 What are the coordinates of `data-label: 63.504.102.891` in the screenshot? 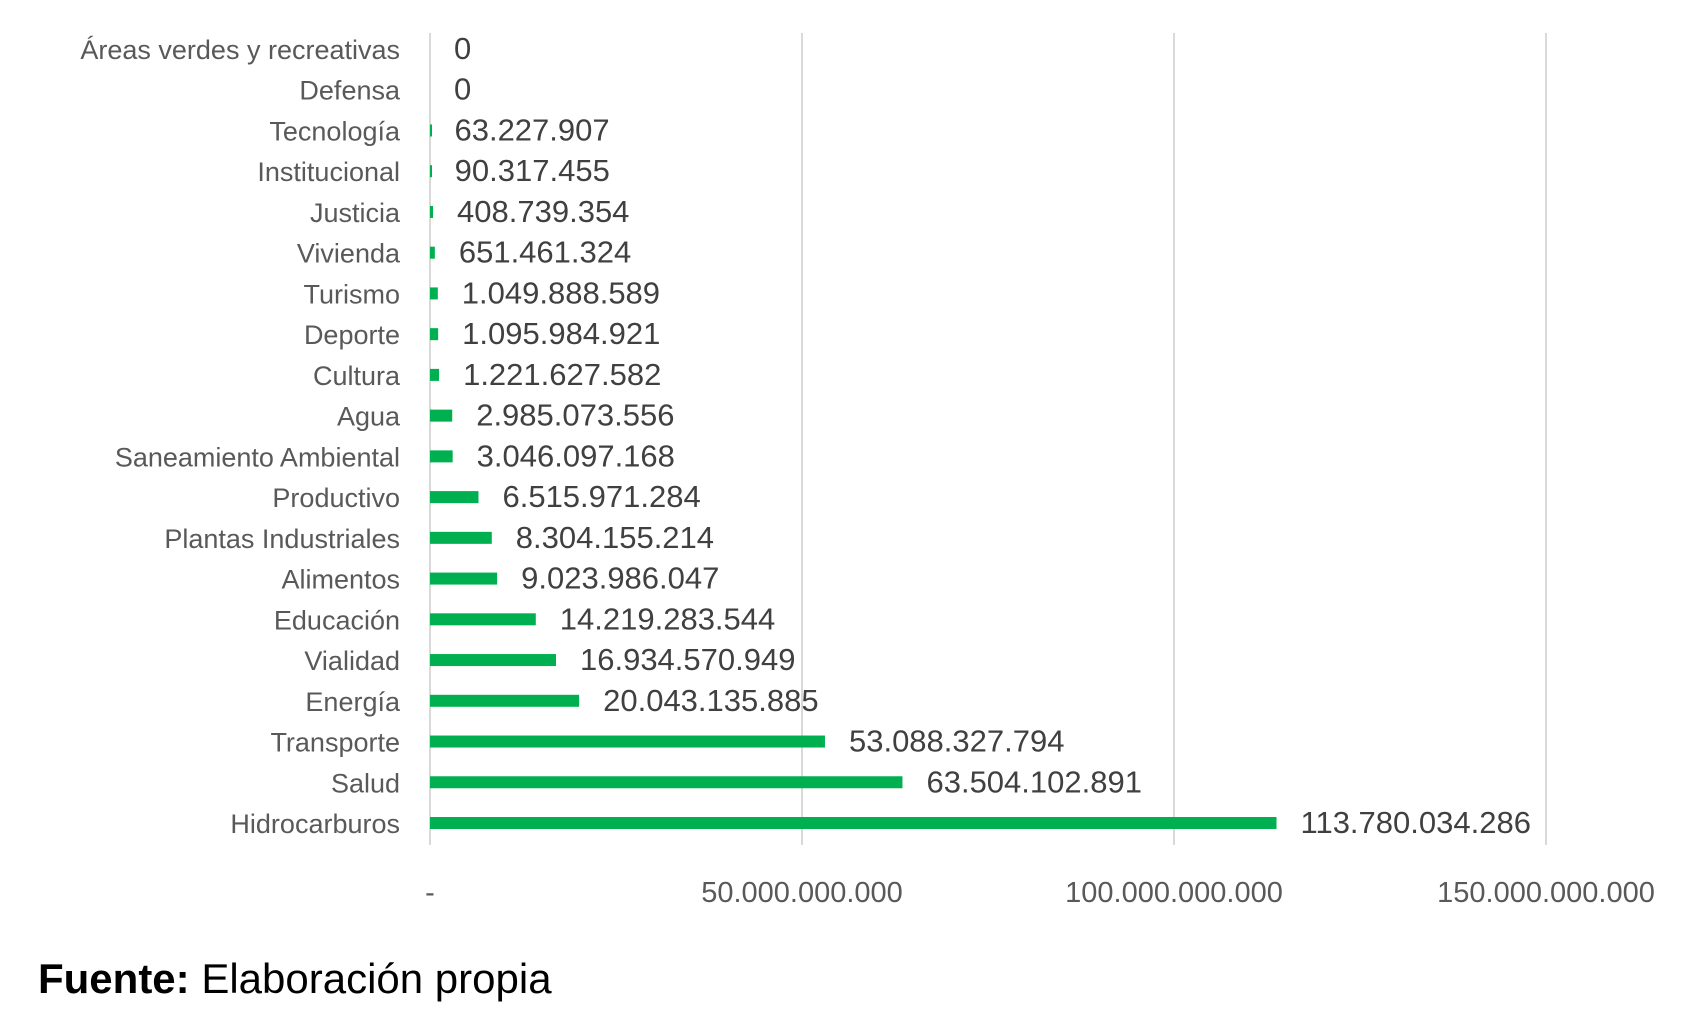 It's located at (1033, 781).